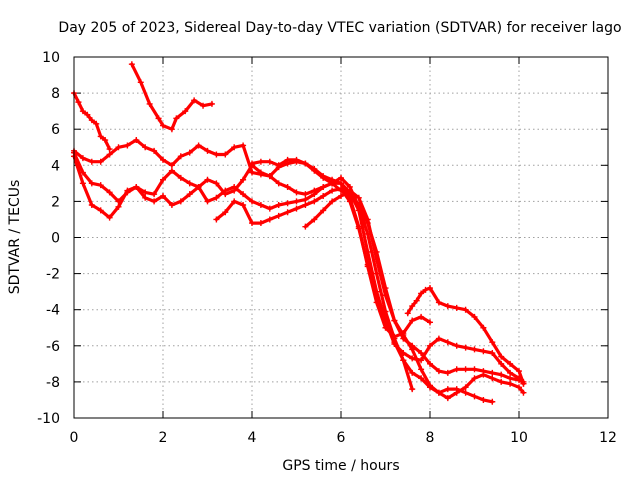 The image size is (640, 480). What do you see at coordinates (48, 238) in the screenshot?
I see `y-tick-labels: -10 -8 -6 -4 -2 0 2 4 6 8 10` at bounding box center [48, 238].